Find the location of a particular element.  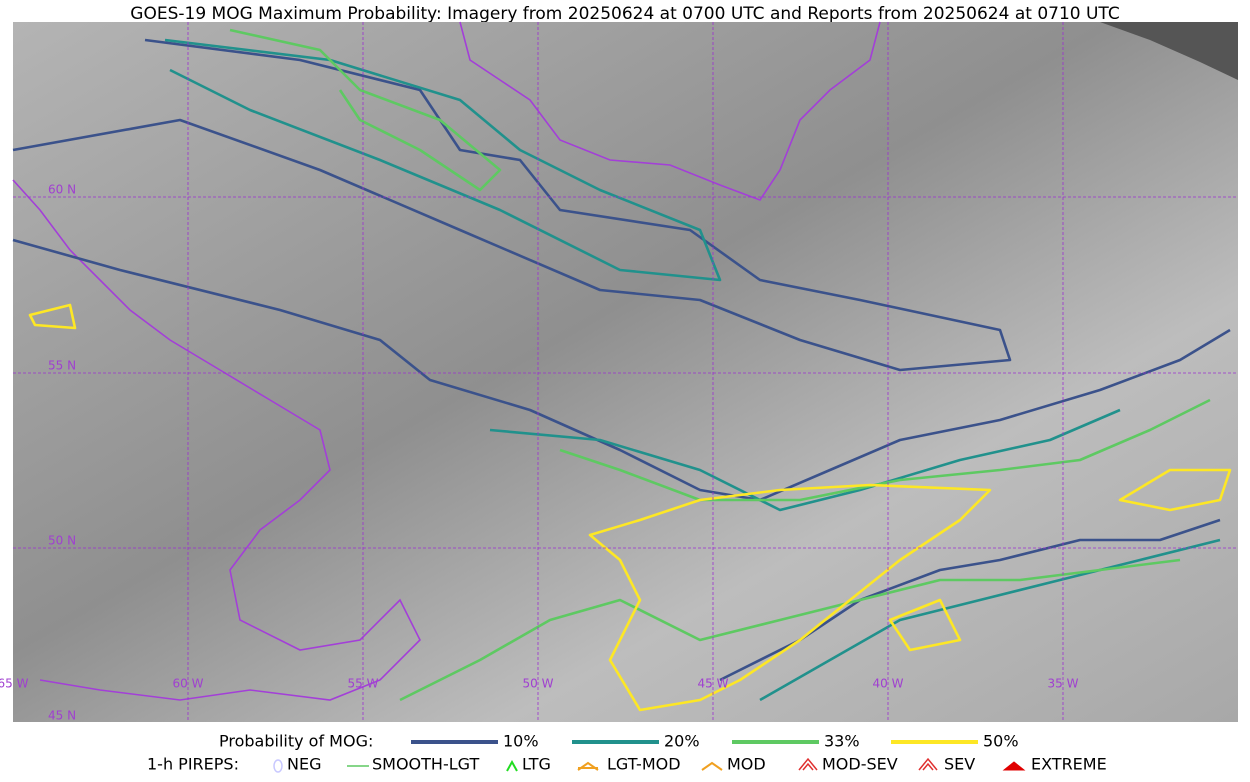

legend-label: 33% is located at coordinates (842, 741).